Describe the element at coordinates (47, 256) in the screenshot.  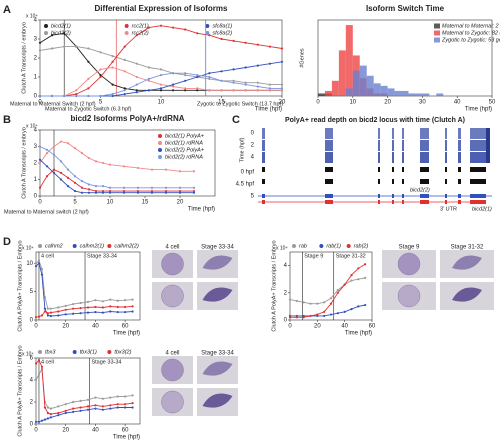
I see `annotation-label: 4 cell` at that location.